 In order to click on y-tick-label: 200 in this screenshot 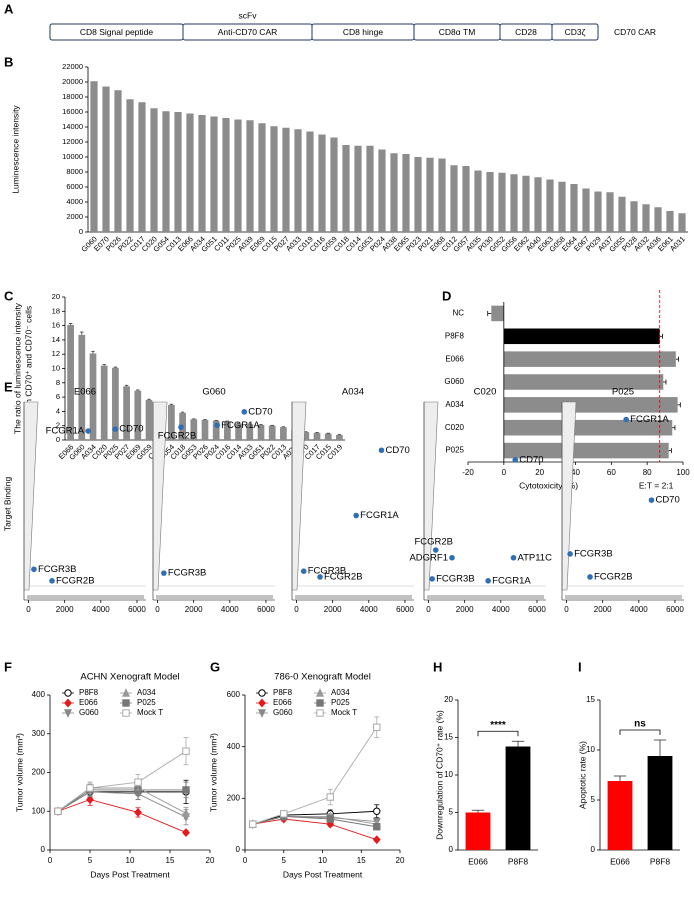, I will do `click(39, 772)`.